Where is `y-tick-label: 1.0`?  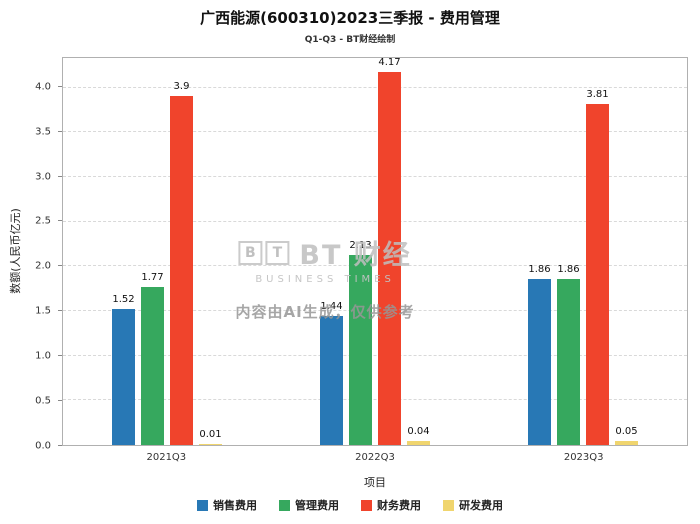 y-tick-label: 1.0 is located at coordinates (43, 356).